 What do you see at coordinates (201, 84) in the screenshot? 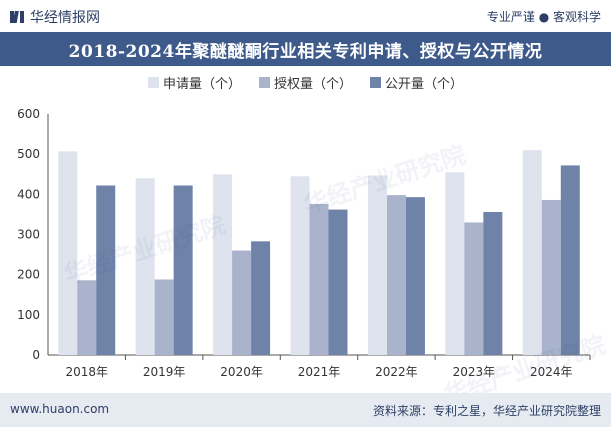
I see `legend-label-applications: 申请量（个）` at bounding box center [201, 84].